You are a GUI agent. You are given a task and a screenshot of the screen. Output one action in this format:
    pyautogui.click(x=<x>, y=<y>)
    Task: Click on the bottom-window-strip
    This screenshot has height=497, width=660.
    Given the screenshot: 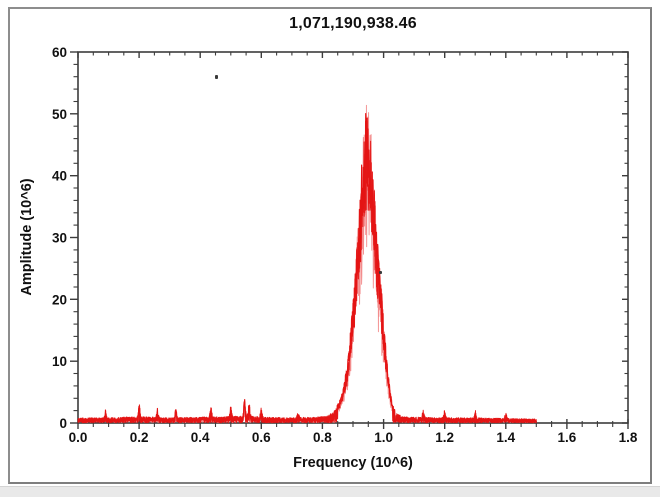 What is the action you would take?
    pyautogui.click(x=330, y=491)
    